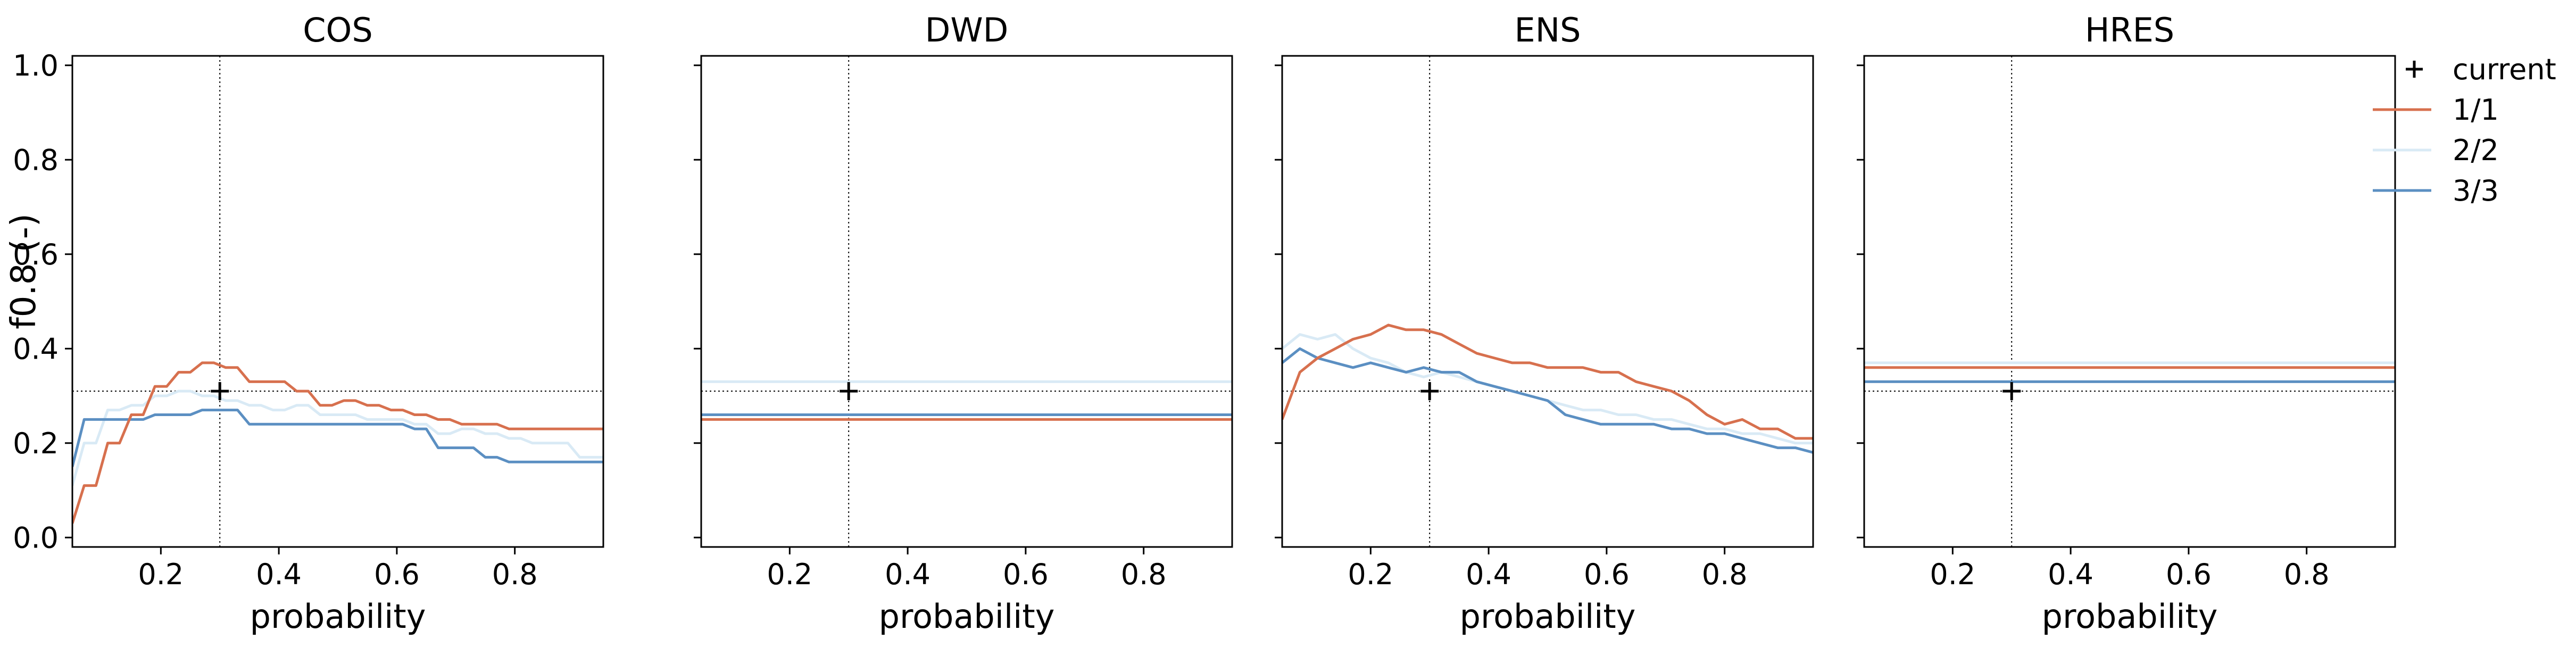 The height and width of the screenshot is (647, 2576). What do you see at coordinates (36, 160) in the screenshot?
I see `y-tick-label: 0.8` at bounding box center [36, 160].